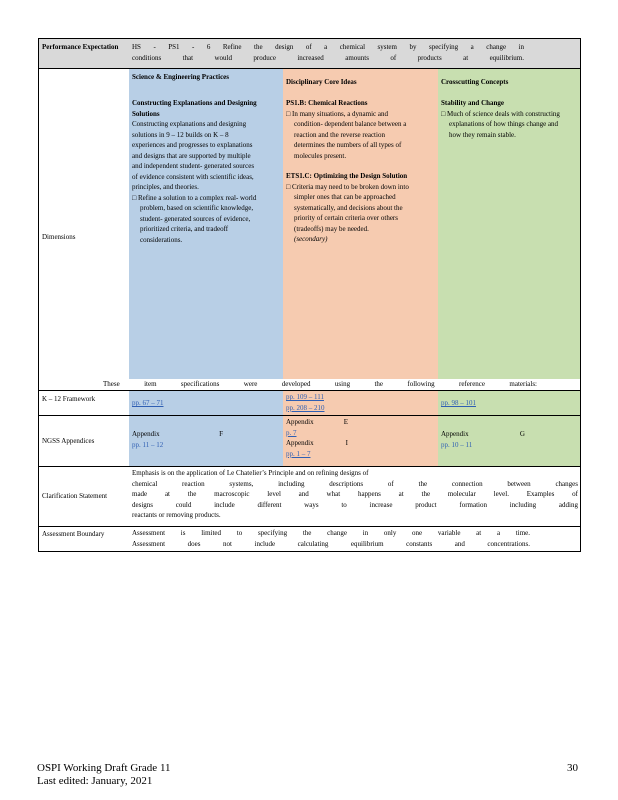 Image resolution: width=618 pixels, height=800 pixels. What do you see at coordinates (73, 534) in the screenshot?
I see `assessment-boundary-label: Assessment Boundary` at bounding box center [73, 534].